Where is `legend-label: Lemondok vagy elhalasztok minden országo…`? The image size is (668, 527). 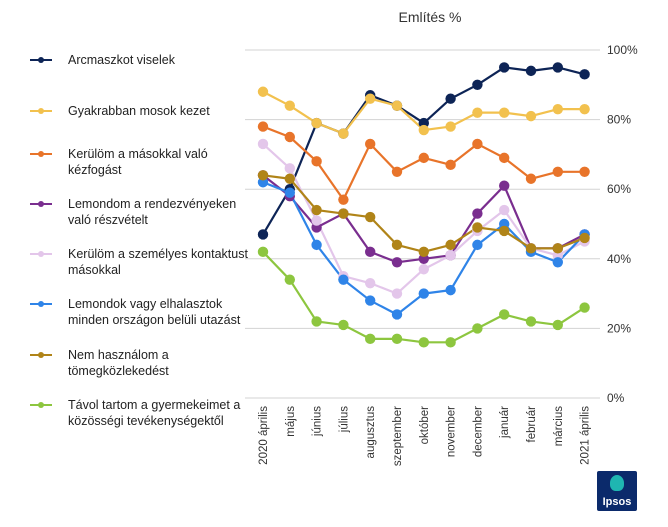 legend-label: Lemondok vagy elhalasztok minden országo… is located at coordinates (154, 312).